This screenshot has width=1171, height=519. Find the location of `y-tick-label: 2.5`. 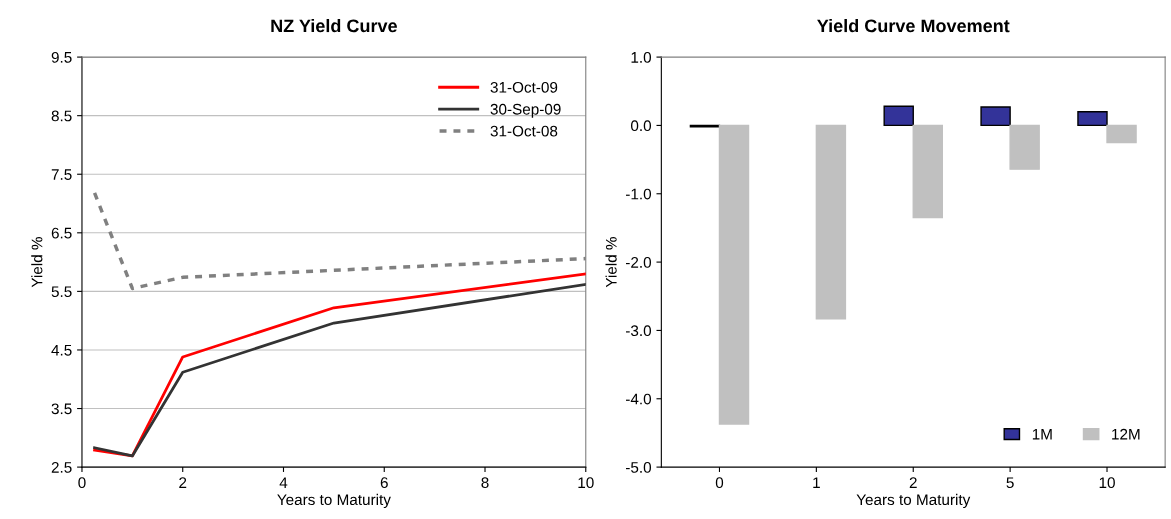

y-tick-label: 2.5 is located at coordinates (61, 467).